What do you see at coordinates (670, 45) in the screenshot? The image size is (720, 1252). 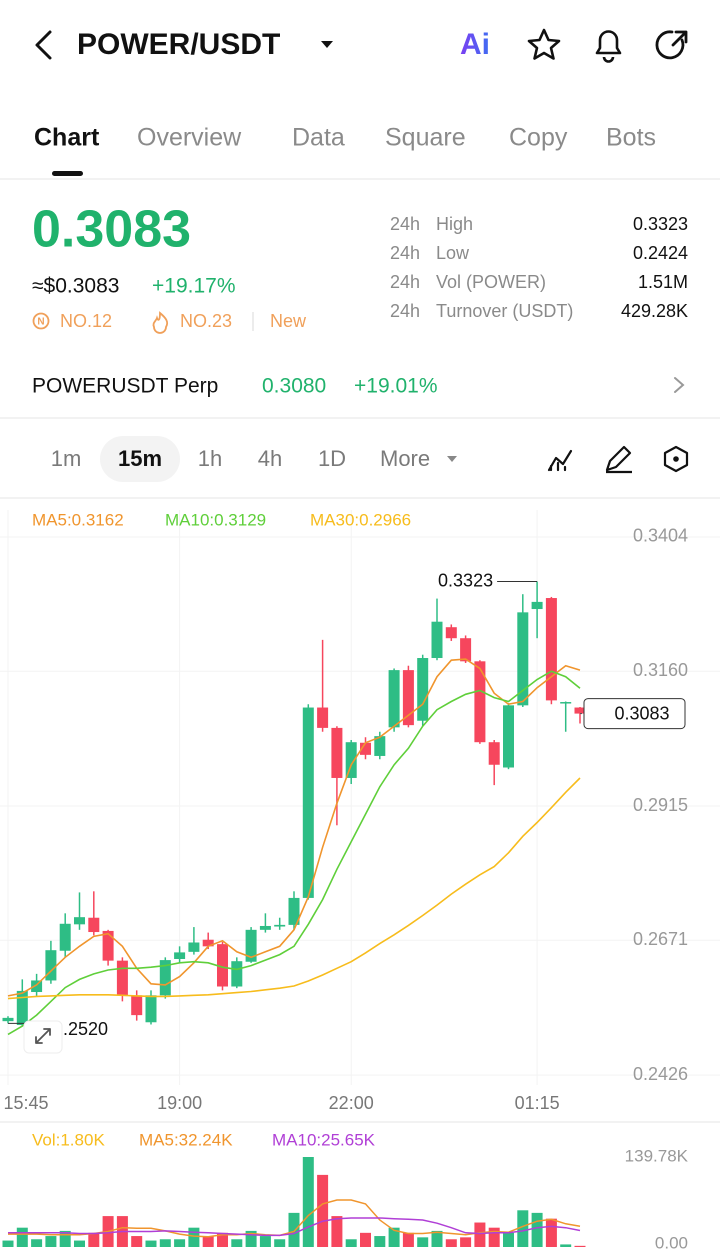 I see `share-button` at bounding box center [670, 45].